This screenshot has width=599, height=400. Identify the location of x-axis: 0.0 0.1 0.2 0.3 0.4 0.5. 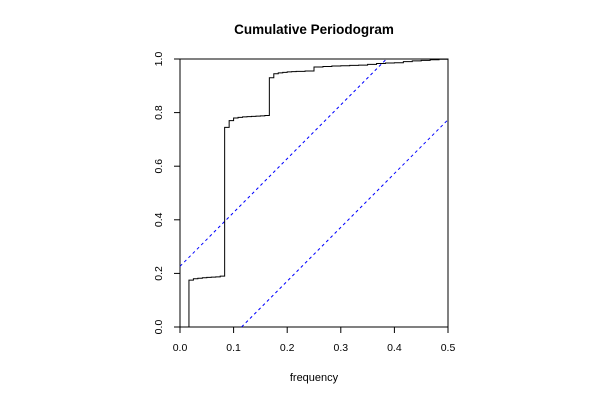
(314, 340).